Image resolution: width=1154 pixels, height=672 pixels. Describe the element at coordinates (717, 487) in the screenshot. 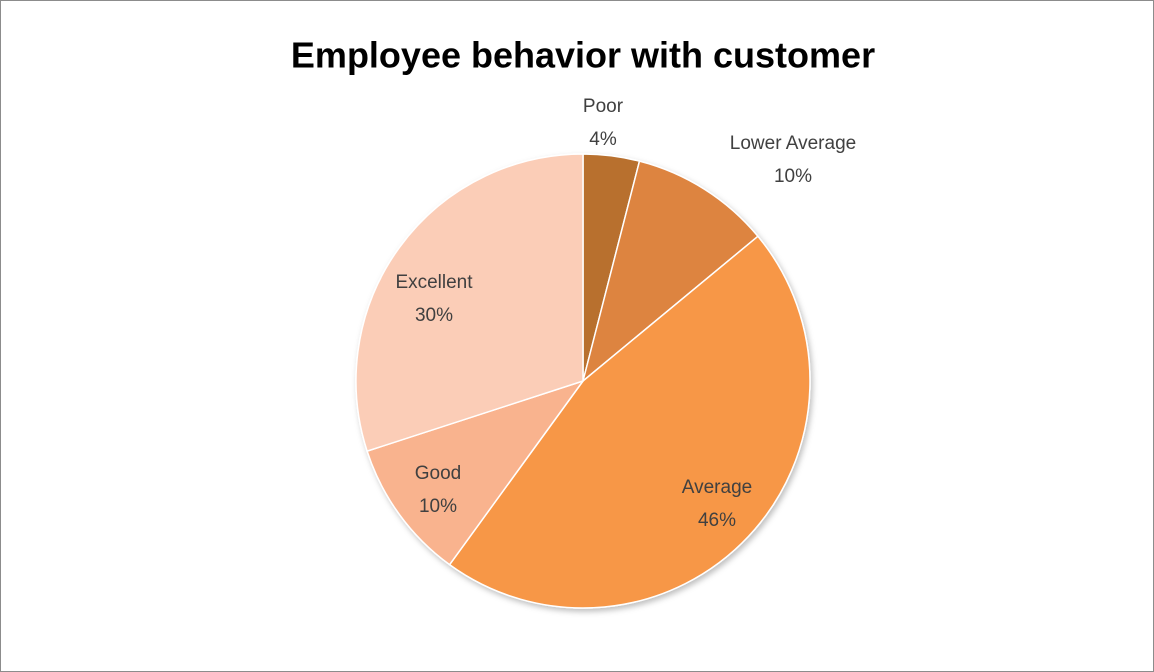

I see `slice-category-label: Average` at that location.